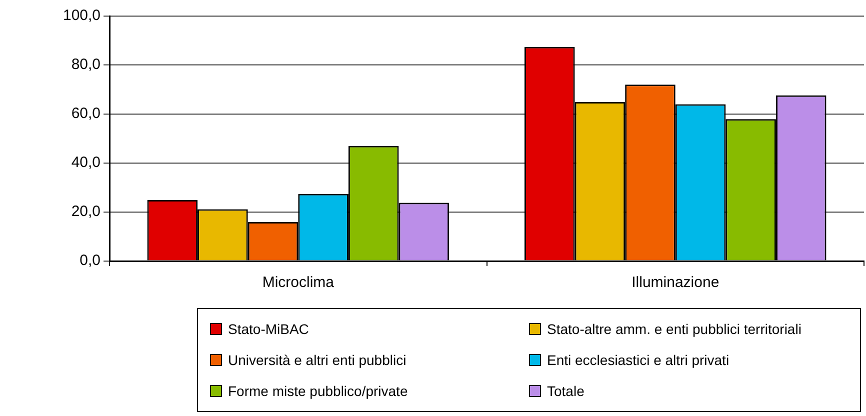  Describe the element at coordinates (81, 15) in the screenshot. I see `y-tick-label: 100,0` at that location.